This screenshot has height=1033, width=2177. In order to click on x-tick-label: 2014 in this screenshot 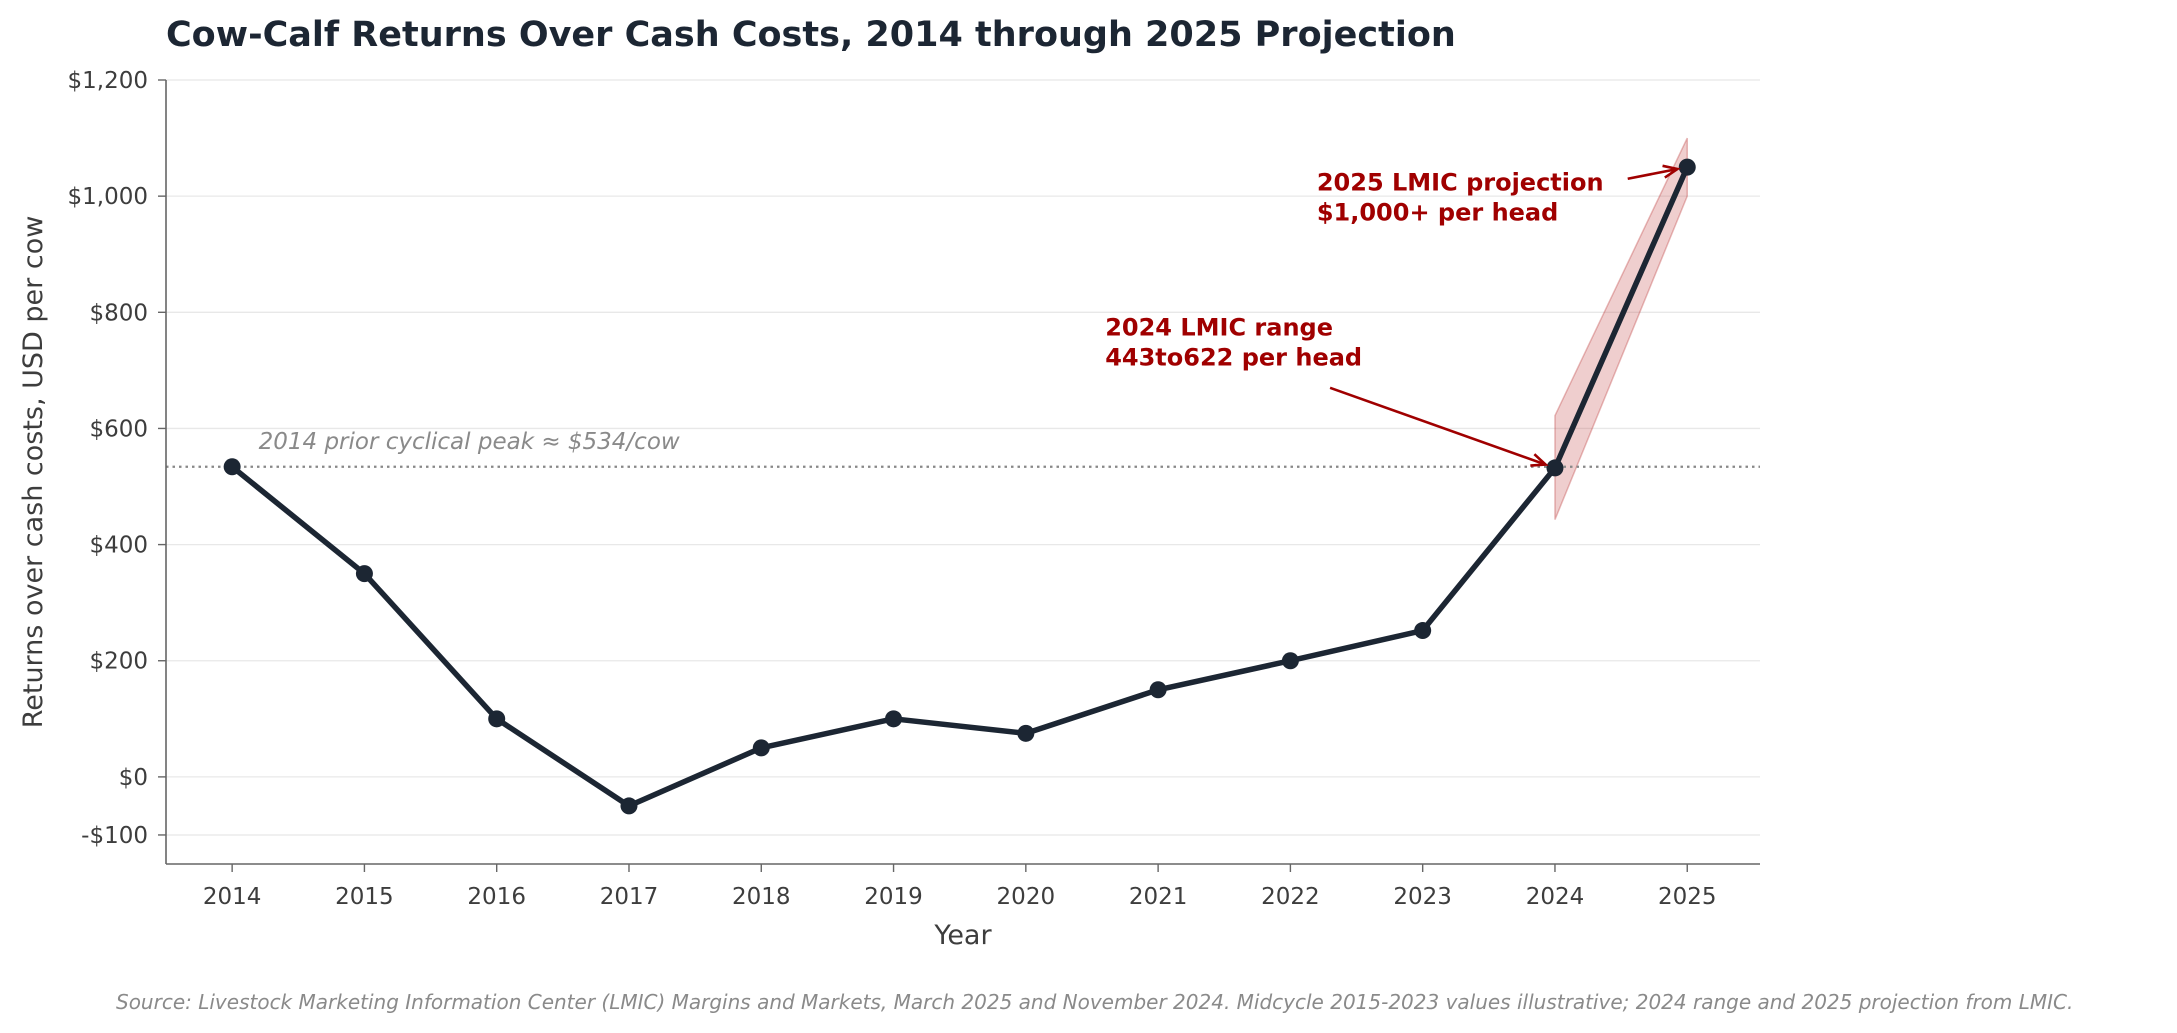, I will do `click(232, 897)`.